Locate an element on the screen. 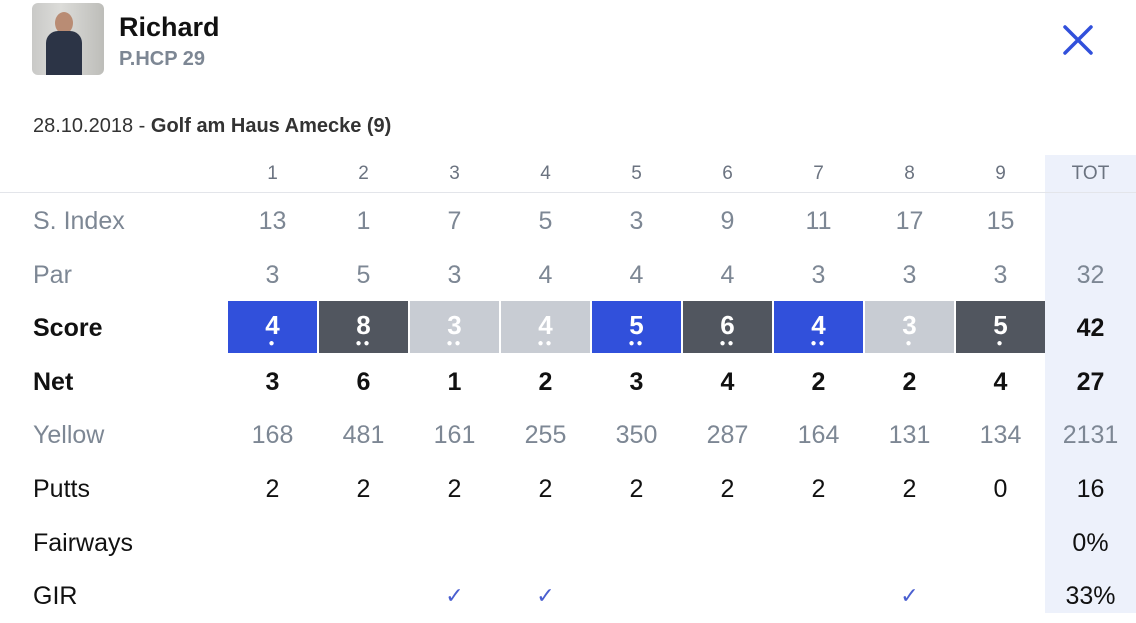 This screenshot has height=623, width=1136. hole-number: 2 is located at coordinates (363, 173).